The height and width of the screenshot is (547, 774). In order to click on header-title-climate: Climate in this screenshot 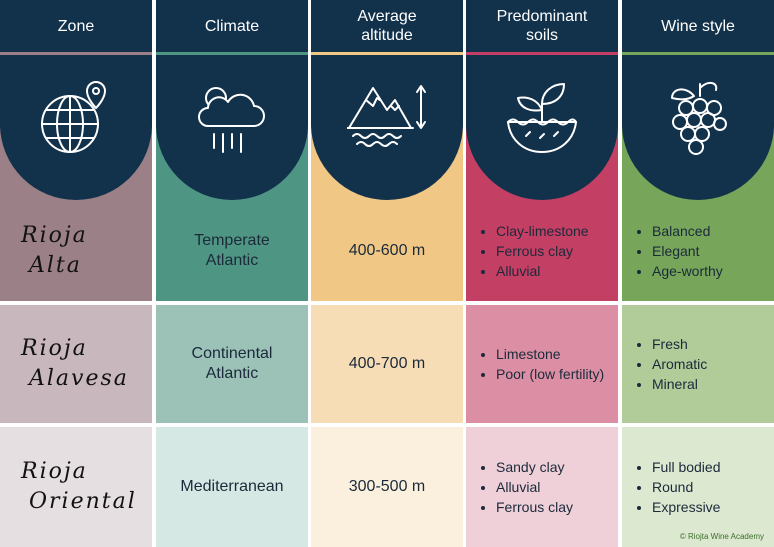, I will do `click(232, 26)`.